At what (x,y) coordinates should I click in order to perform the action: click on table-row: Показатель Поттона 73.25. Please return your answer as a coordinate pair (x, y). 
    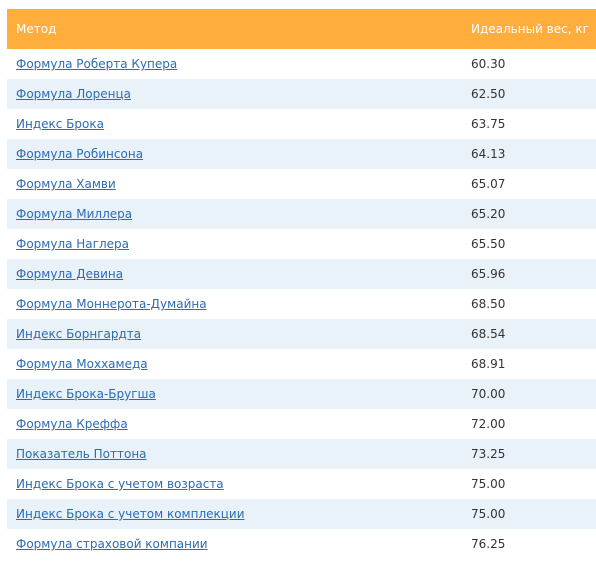
    Looking at the image, I should click on (301, 454).